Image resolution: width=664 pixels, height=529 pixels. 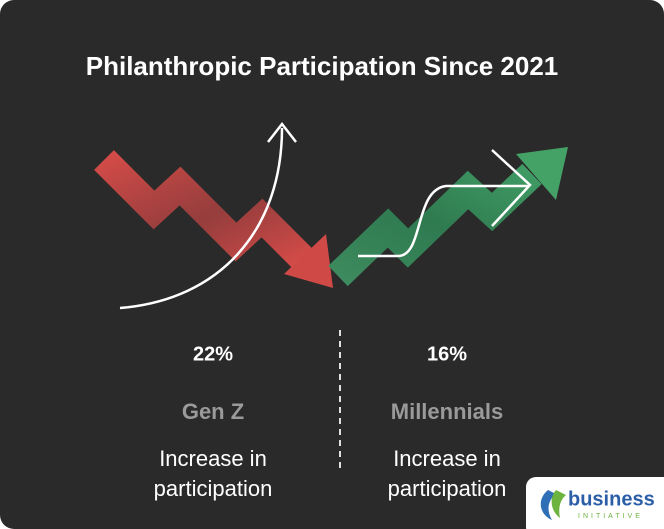 I want to click on logo-tagline: INITIATIVE, so click(x=610, y=516).